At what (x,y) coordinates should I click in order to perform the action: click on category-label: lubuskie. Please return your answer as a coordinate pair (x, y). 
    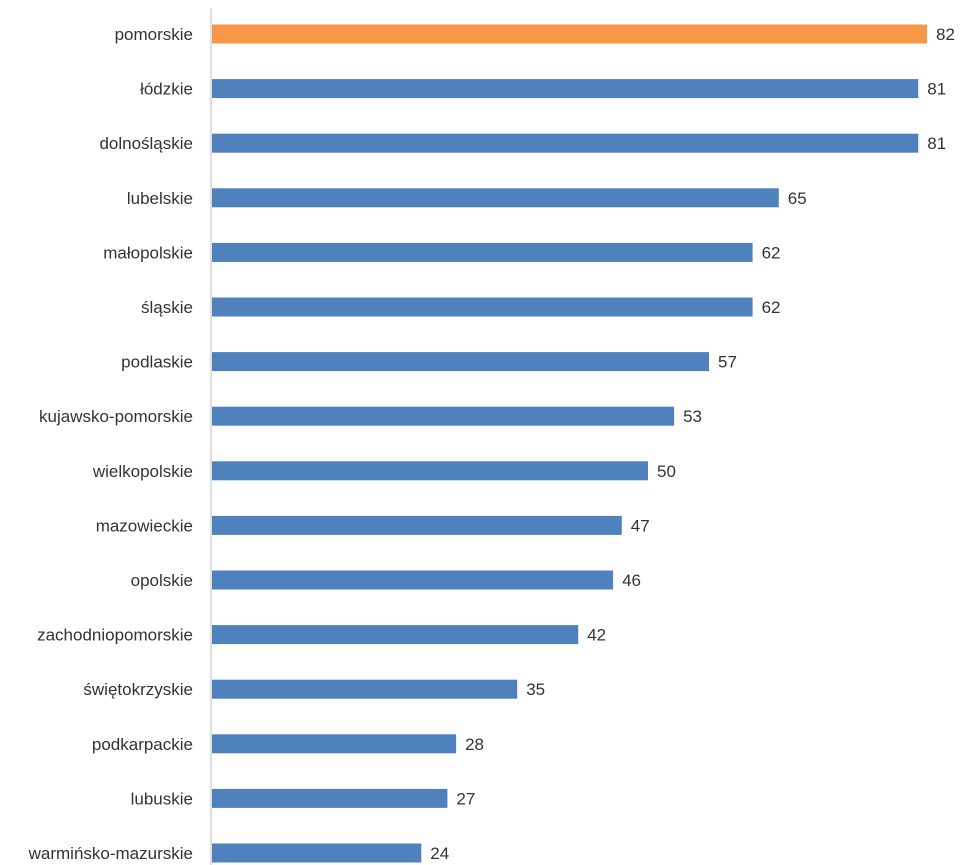
    Looking at the image, I should click on (162, 798).